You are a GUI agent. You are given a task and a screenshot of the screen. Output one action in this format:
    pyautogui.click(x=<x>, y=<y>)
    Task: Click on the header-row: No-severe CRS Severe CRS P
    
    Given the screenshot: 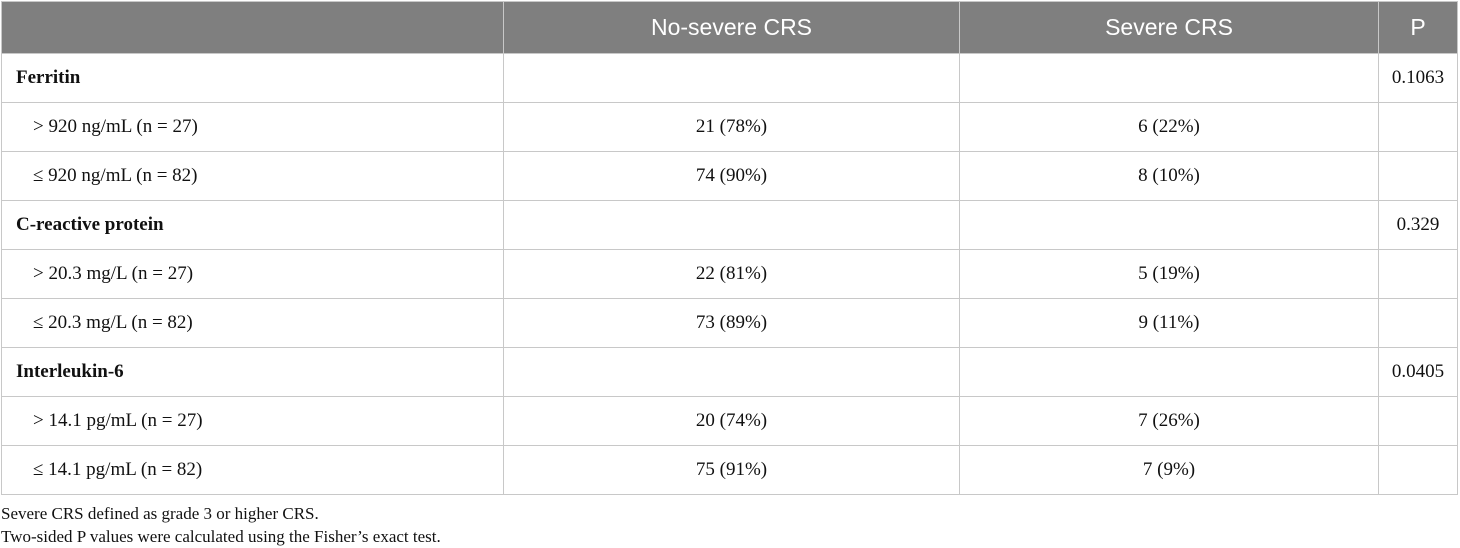 What is the action you would take?
    pyautogui.click(x=729, y=27)
    